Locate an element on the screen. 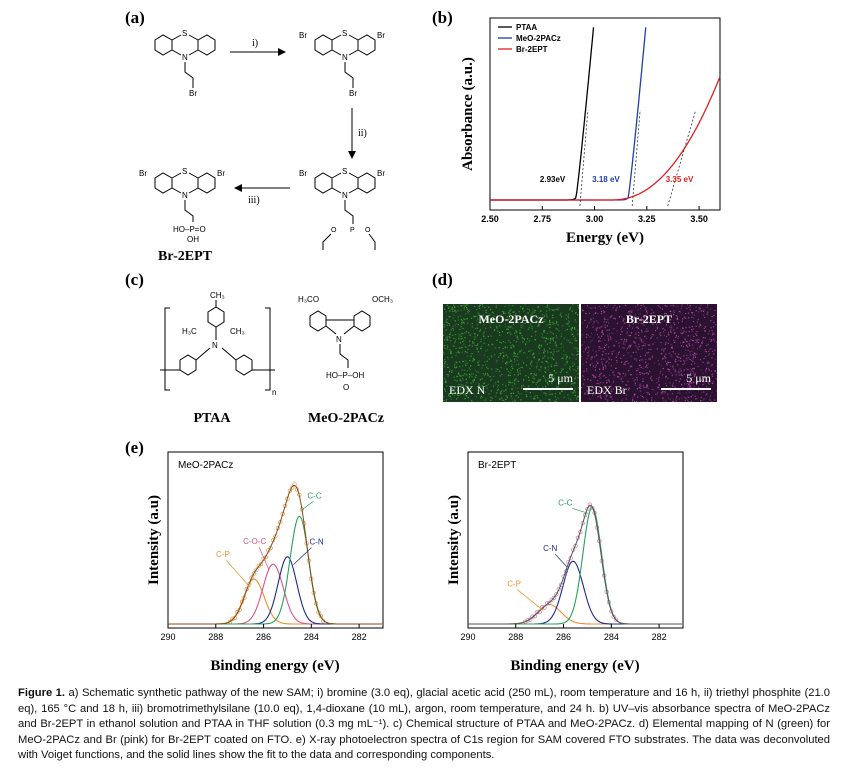 This screenshot has height=772, width=844. component-C-O-C is located at coordinates (275, 594).